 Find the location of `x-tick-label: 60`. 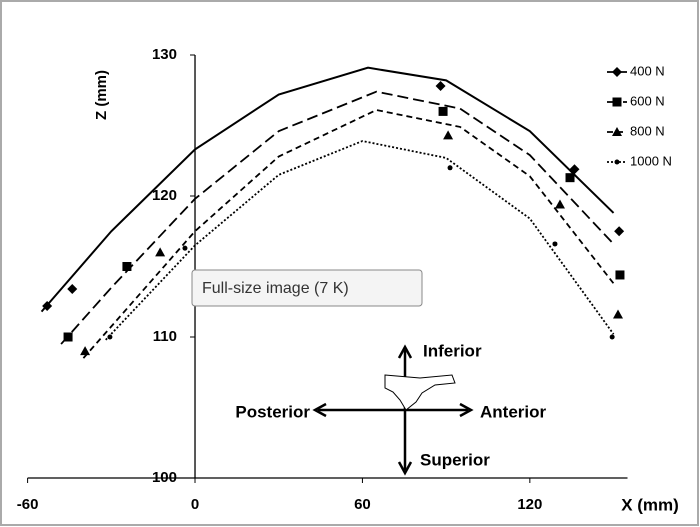

x-tick-label: 60 is located at coordinates (362, 504).